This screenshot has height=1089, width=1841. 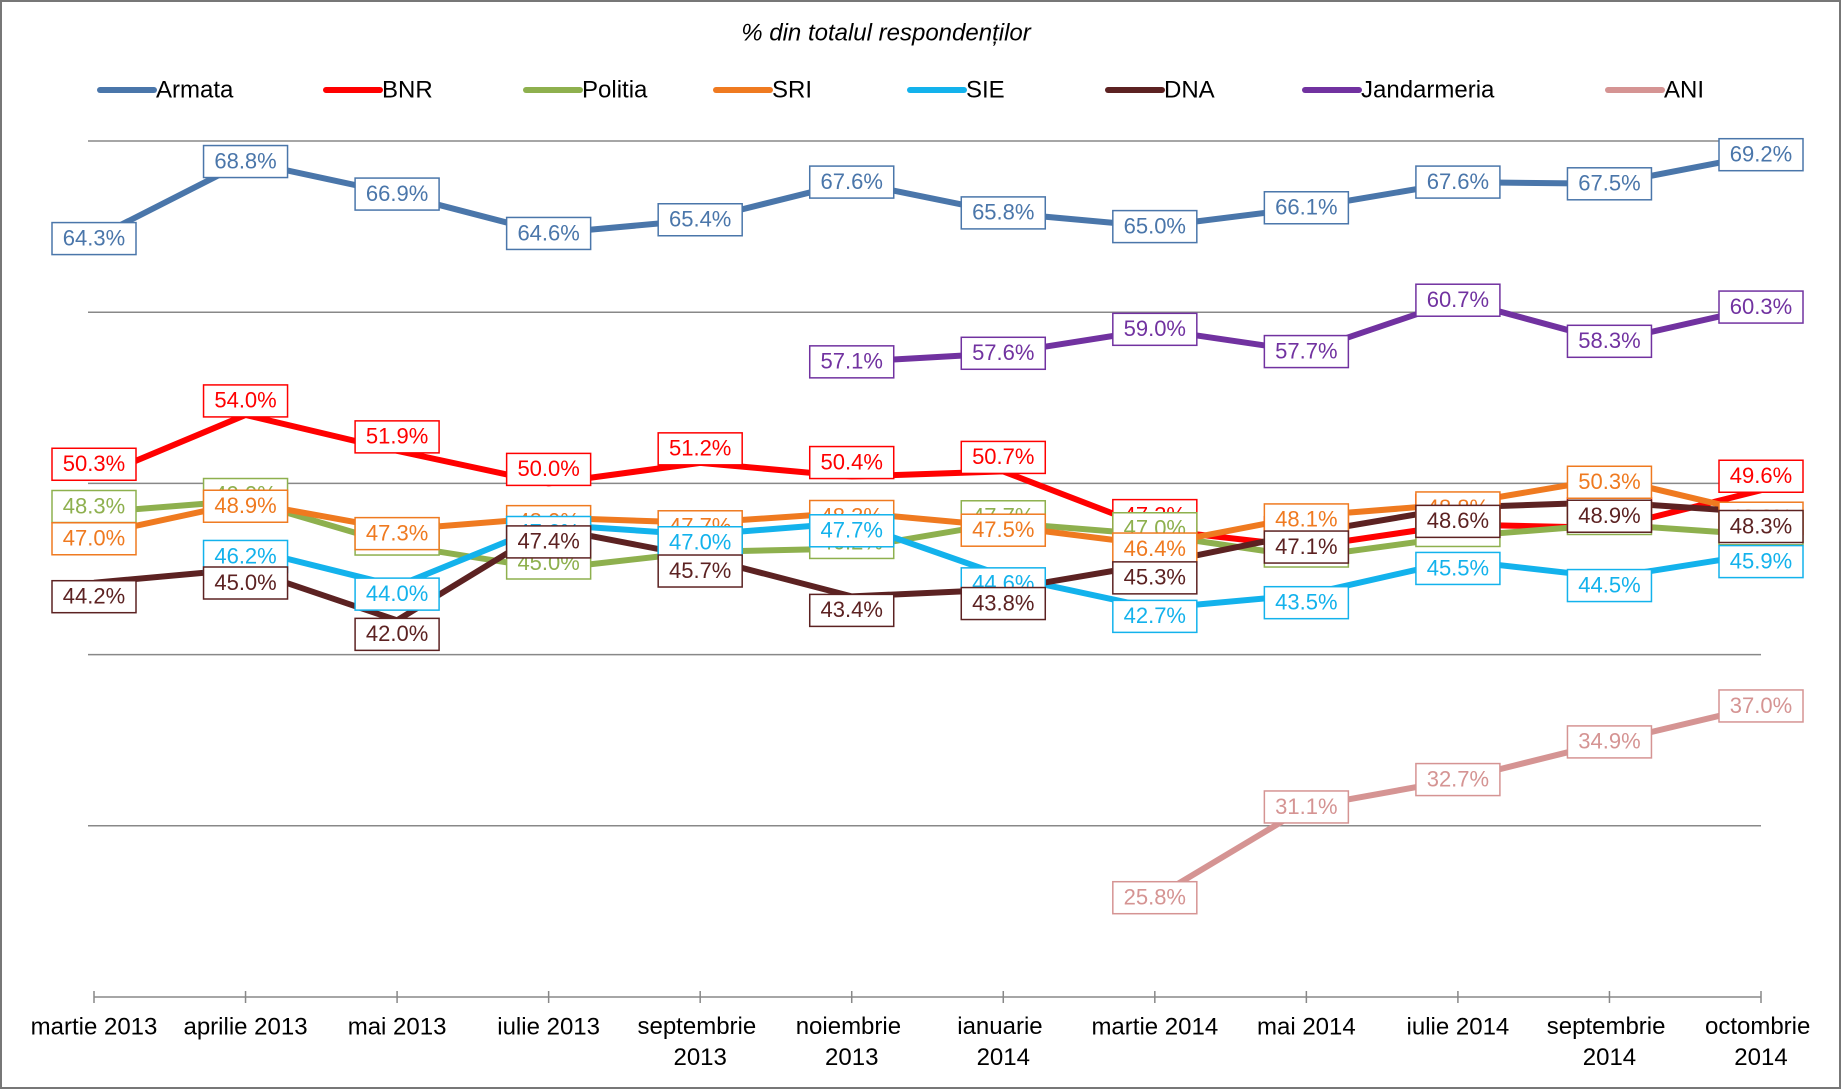 What do you see at coordinates (1306, 1026) in the screenshot?
I see `x-tick-label: mai 2014` at bounding box center [1306, 1026].